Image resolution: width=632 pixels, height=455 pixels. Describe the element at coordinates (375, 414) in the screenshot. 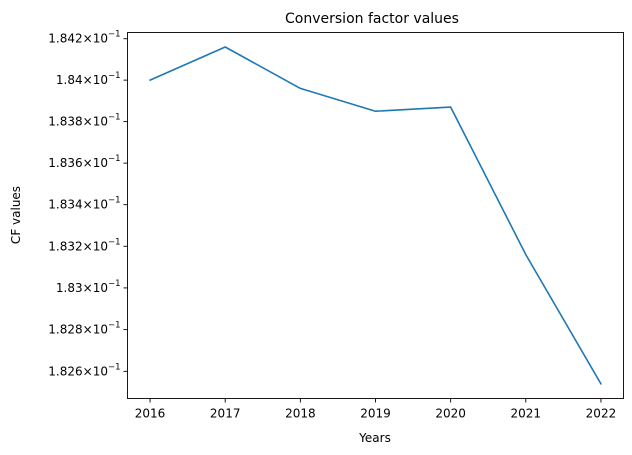

I see `x-tick-label: 2019` at that location.